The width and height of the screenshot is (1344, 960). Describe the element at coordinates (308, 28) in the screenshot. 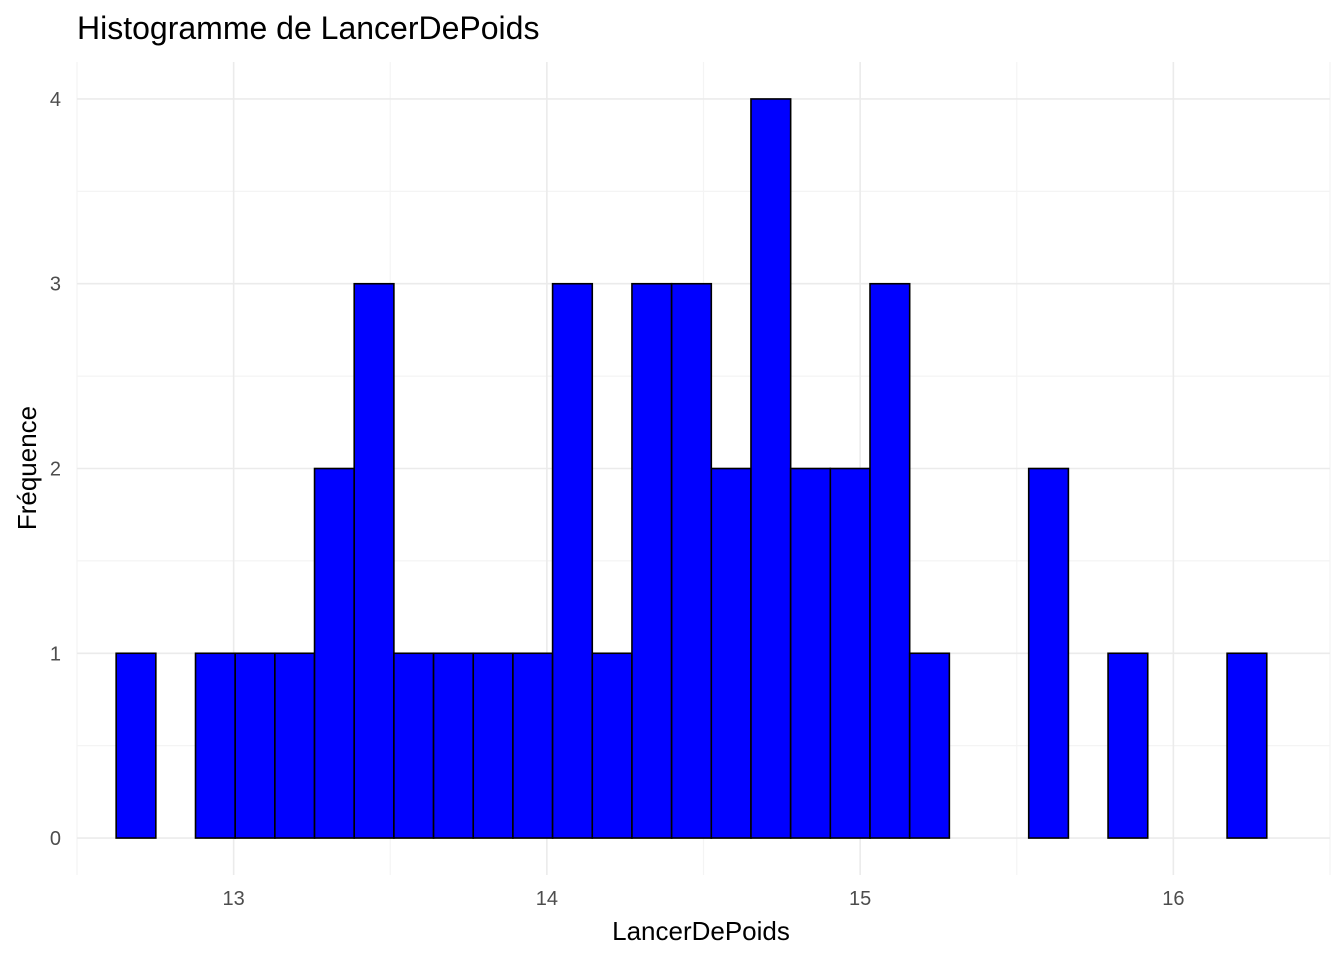

I see `chart-title: Histogramme de LancerDePoids` at that location.